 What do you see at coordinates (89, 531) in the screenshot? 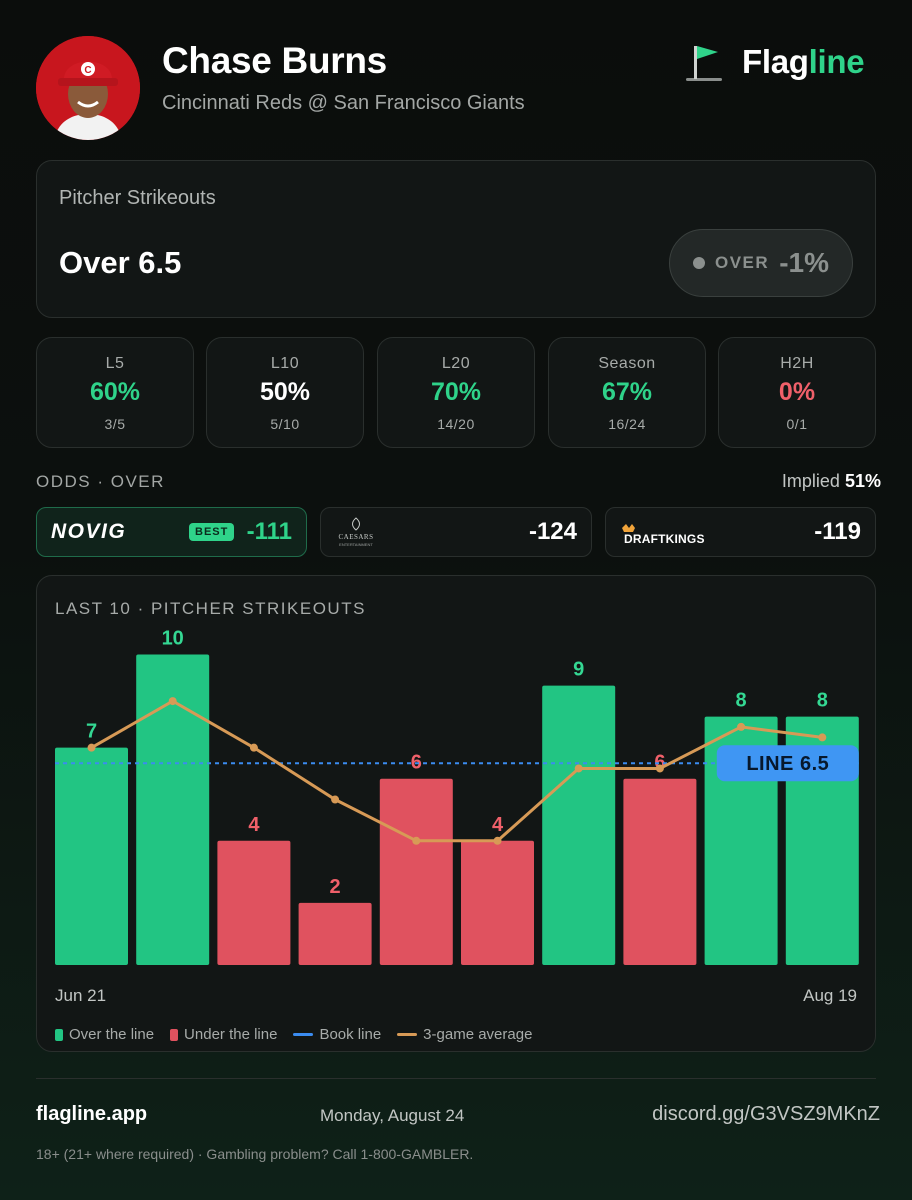
I see `novig-logo: NOVIG` at bounding box center [89, 531].